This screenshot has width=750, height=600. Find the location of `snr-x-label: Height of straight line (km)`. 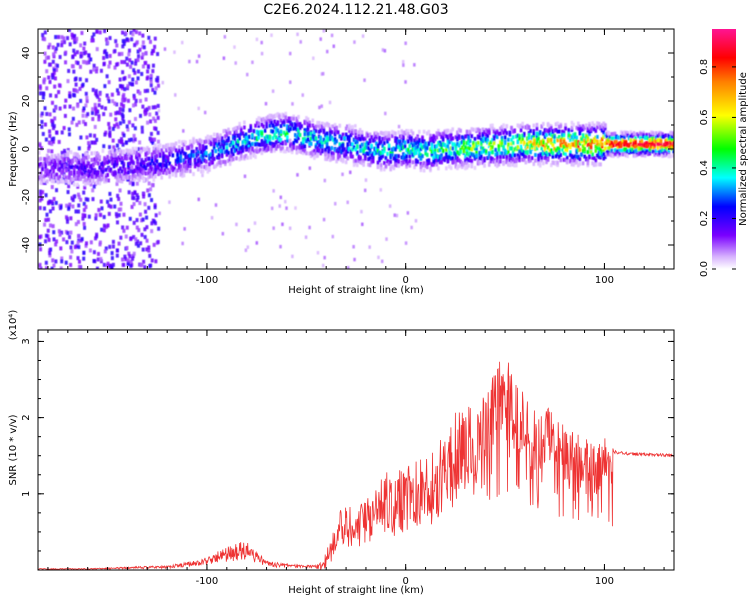

snr-x-label: Height of straight line (km) is located at coordinates (356, 590).